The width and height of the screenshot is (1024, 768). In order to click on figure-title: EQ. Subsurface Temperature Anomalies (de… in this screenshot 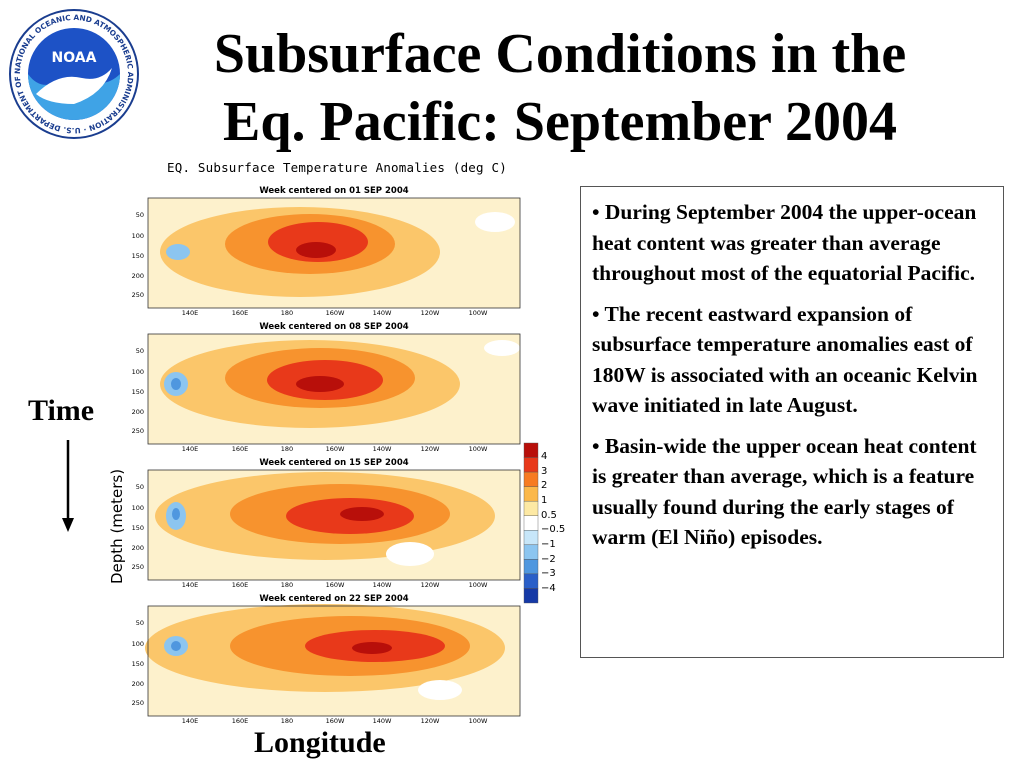, I will do `click(337, 167)`.